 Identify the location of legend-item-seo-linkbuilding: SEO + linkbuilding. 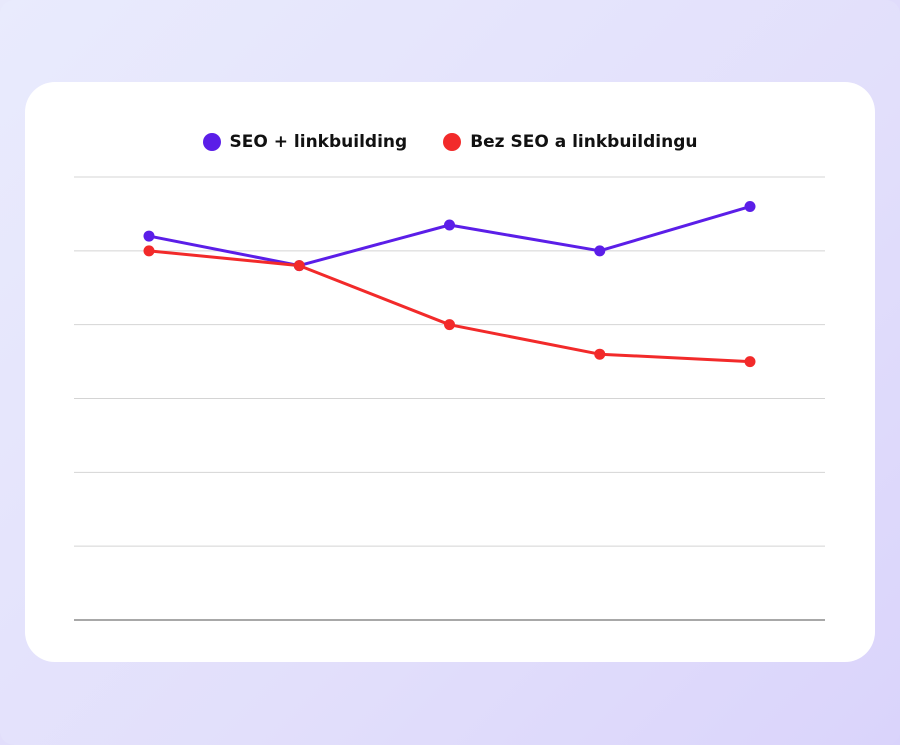
(305, 142).